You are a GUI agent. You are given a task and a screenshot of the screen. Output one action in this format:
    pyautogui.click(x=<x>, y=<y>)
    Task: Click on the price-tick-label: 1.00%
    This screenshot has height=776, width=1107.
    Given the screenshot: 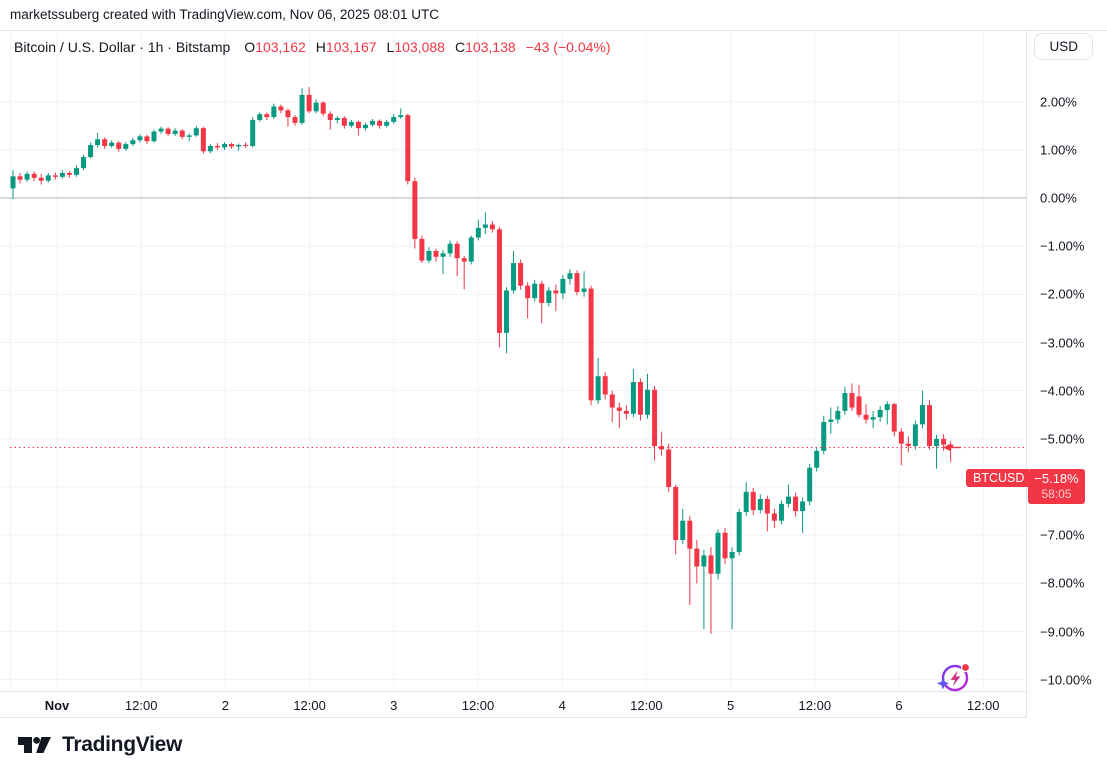 What is the action you would take?
    pyautogui.click(x=1058, y=150)
    